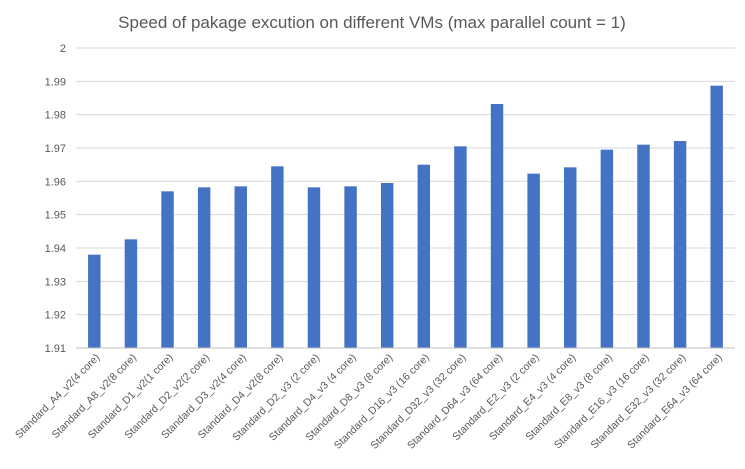  Describe the element at coordinates (63, 49) in the screenshot. I see `y-tick-label: 2` at that location.